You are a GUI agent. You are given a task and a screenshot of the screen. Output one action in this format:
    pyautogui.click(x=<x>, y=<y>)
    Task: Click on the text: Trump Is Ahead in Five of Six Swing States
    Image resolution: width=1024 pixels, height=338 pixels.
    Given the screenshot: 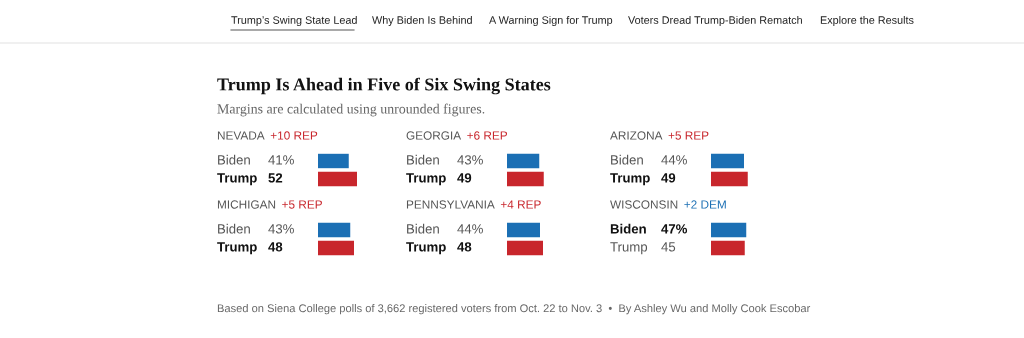 What is the action you would take?
    pyautogui.click(x=384, y=86)
    